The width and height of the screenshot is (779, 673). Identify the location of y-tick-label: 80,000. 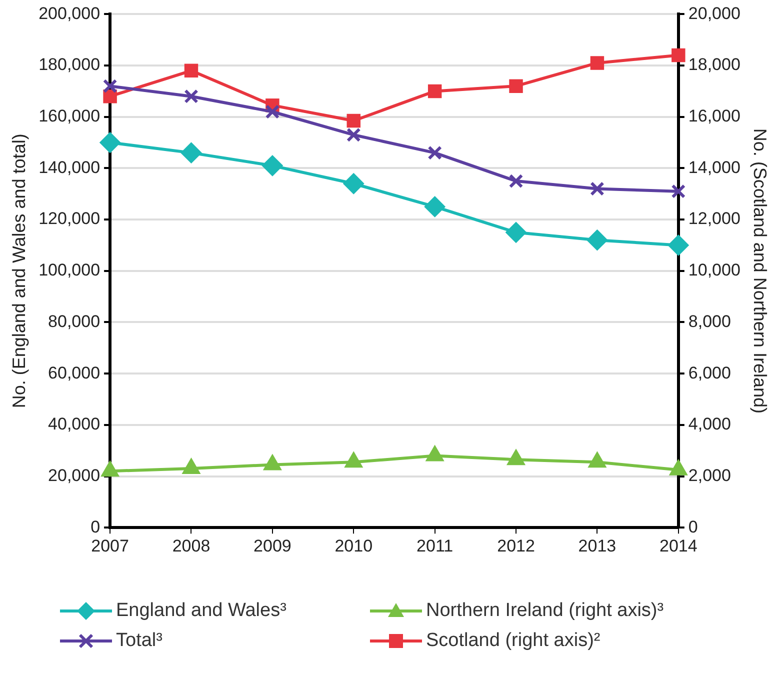
(74, 321).